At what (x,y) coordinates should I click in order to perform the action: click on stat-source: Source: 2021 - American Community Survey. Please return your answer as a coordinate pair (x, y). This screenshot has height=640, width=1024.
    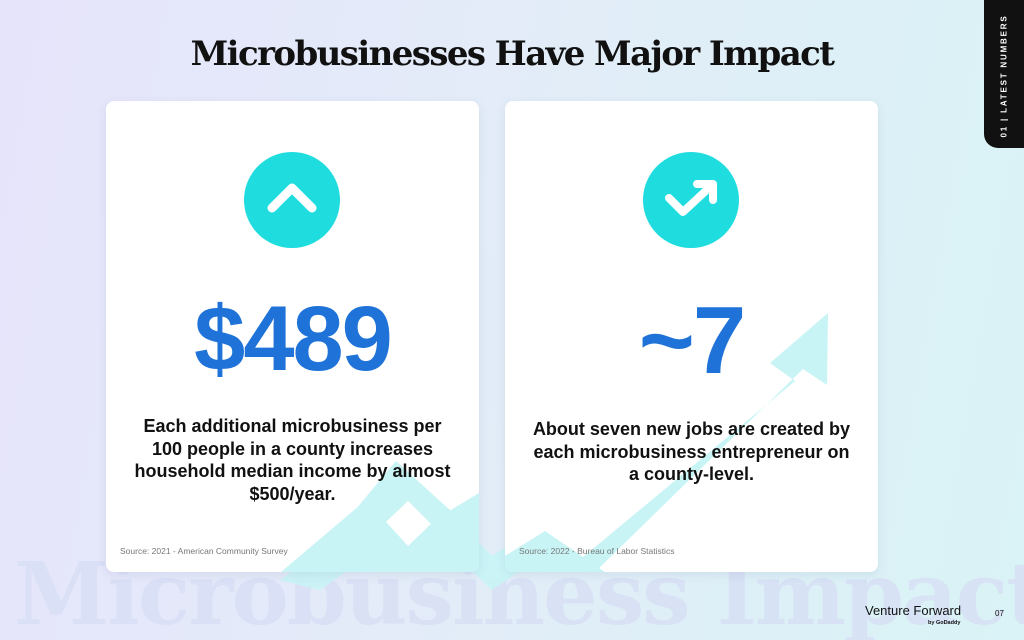
    Looking at the image, I should click on (204, 551).